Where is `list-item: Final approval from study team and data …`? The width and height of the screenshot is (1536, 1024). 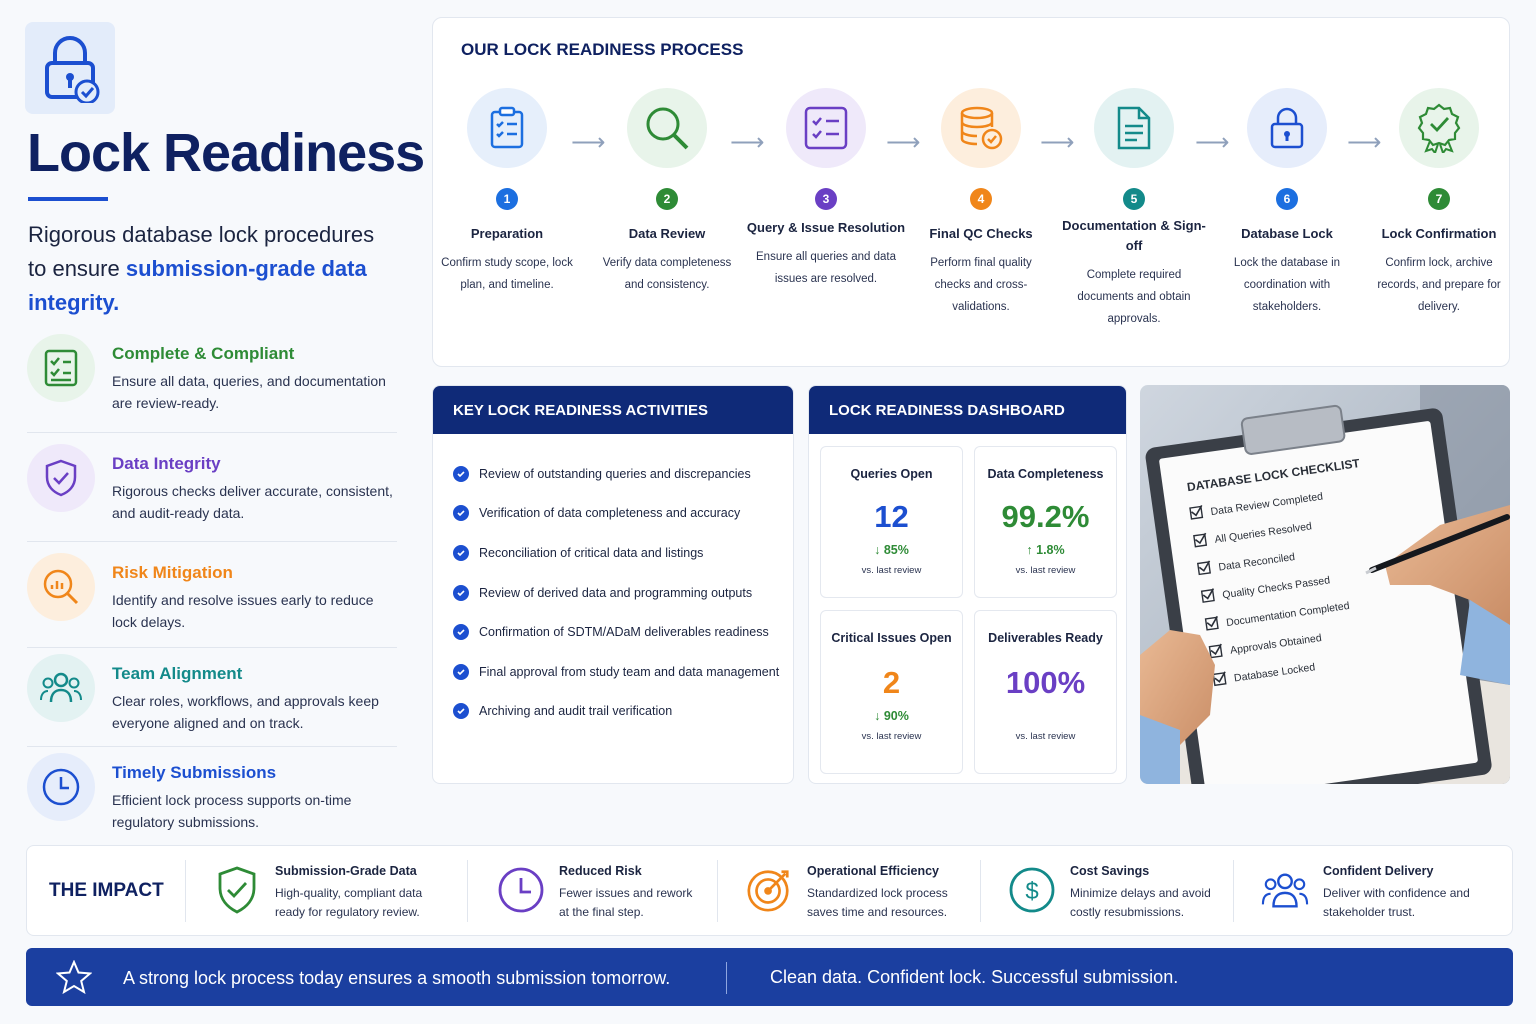 list-item: Final approval from study team and data … is located at coordinates (623, 672).